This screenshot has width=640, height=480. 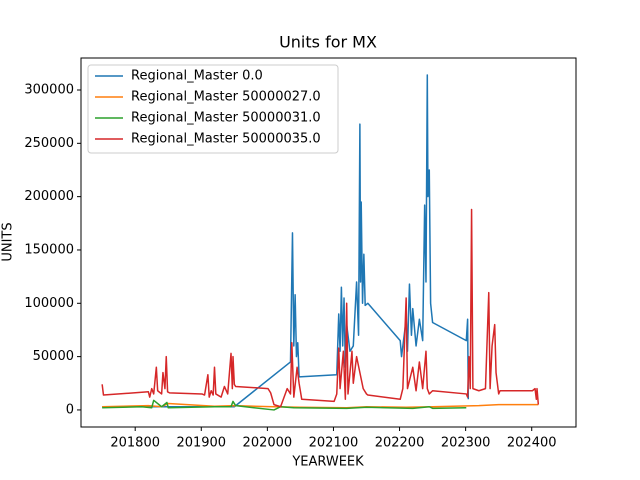 I want to click on y-tick-label: 50000, so click(x=53, y=356).